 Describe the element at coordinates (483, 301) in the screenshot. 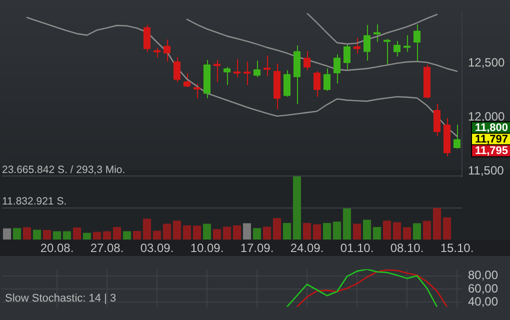

I see `y-tick-label: 40,00` at that location.